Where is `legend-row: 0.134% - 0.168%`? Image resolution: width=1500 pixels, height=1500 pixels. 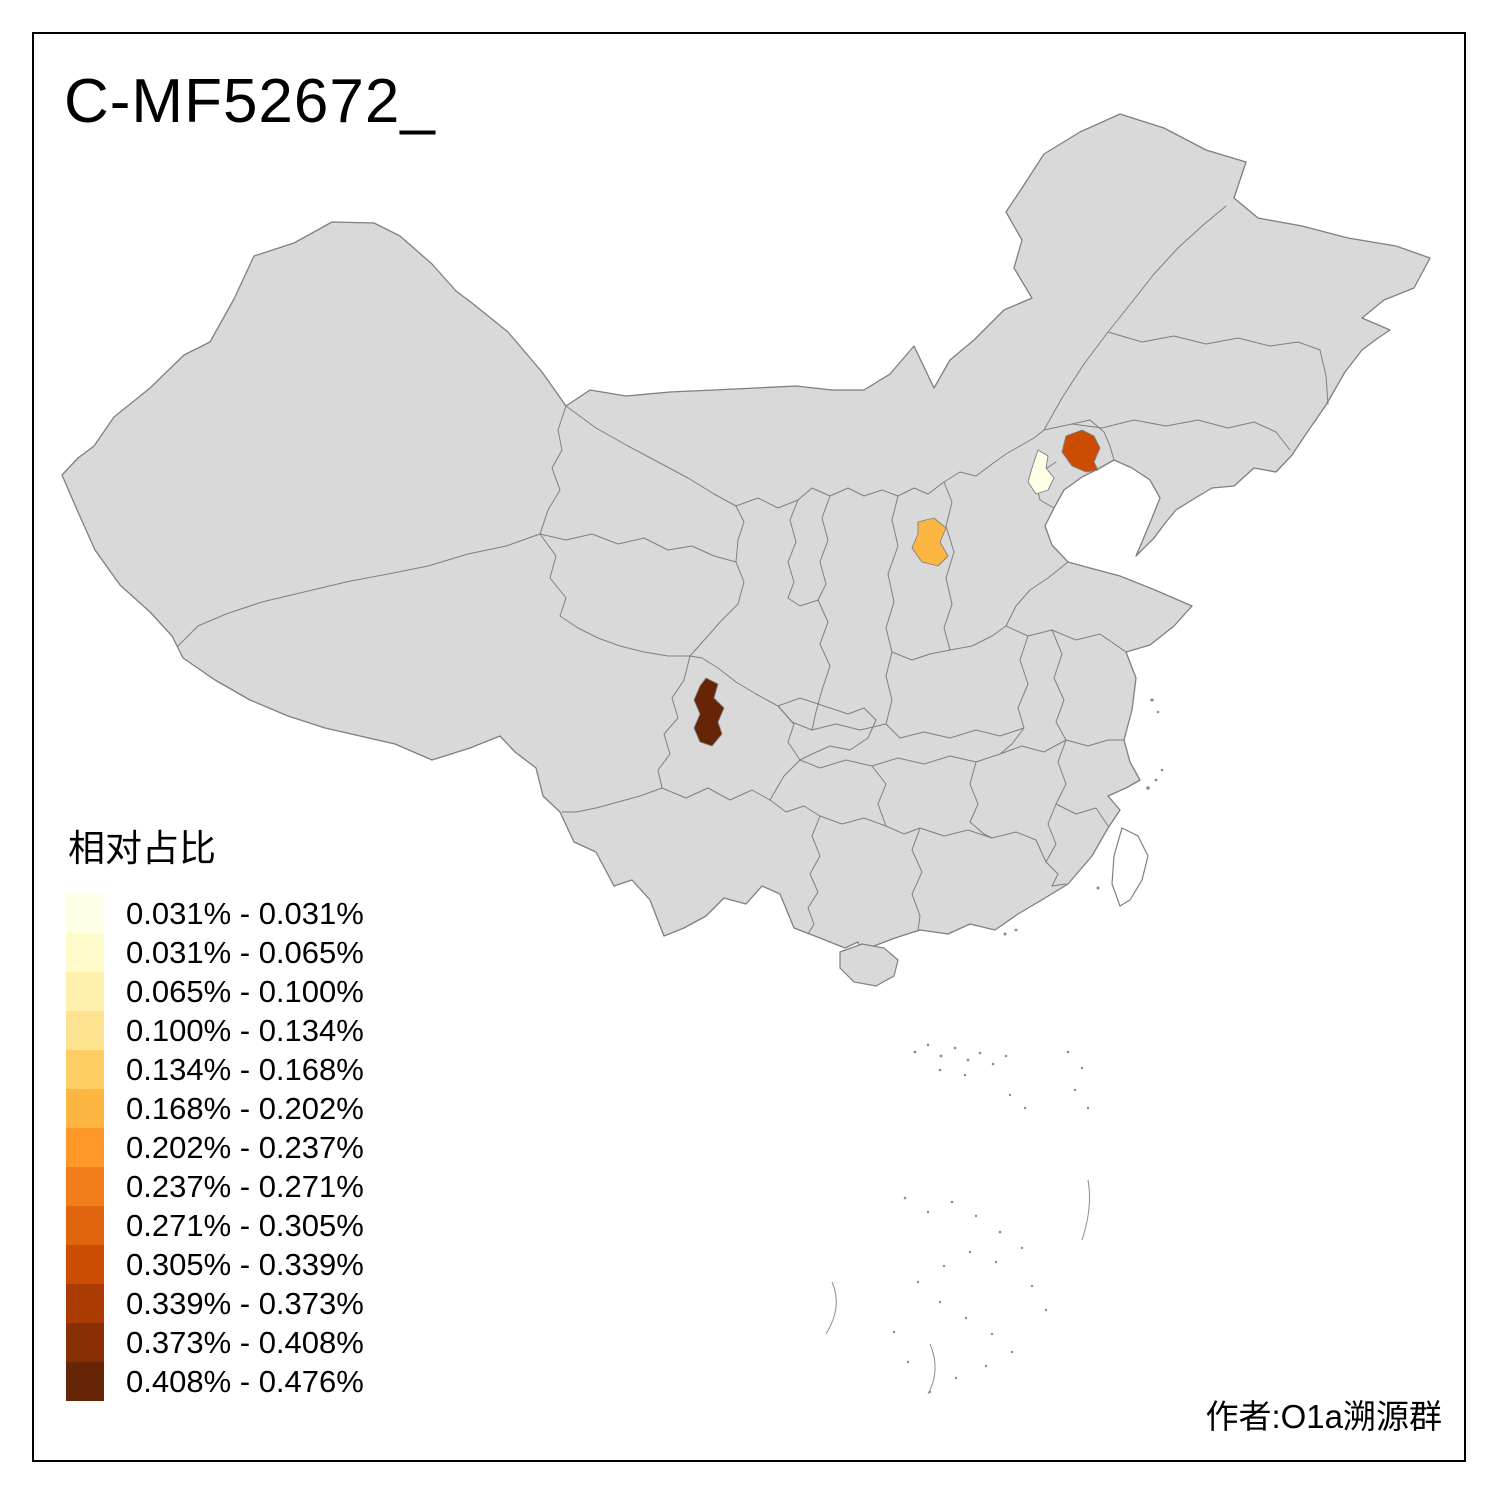 legend-row: 0.134% - 0.168% is located at coordinates (215, 1069).